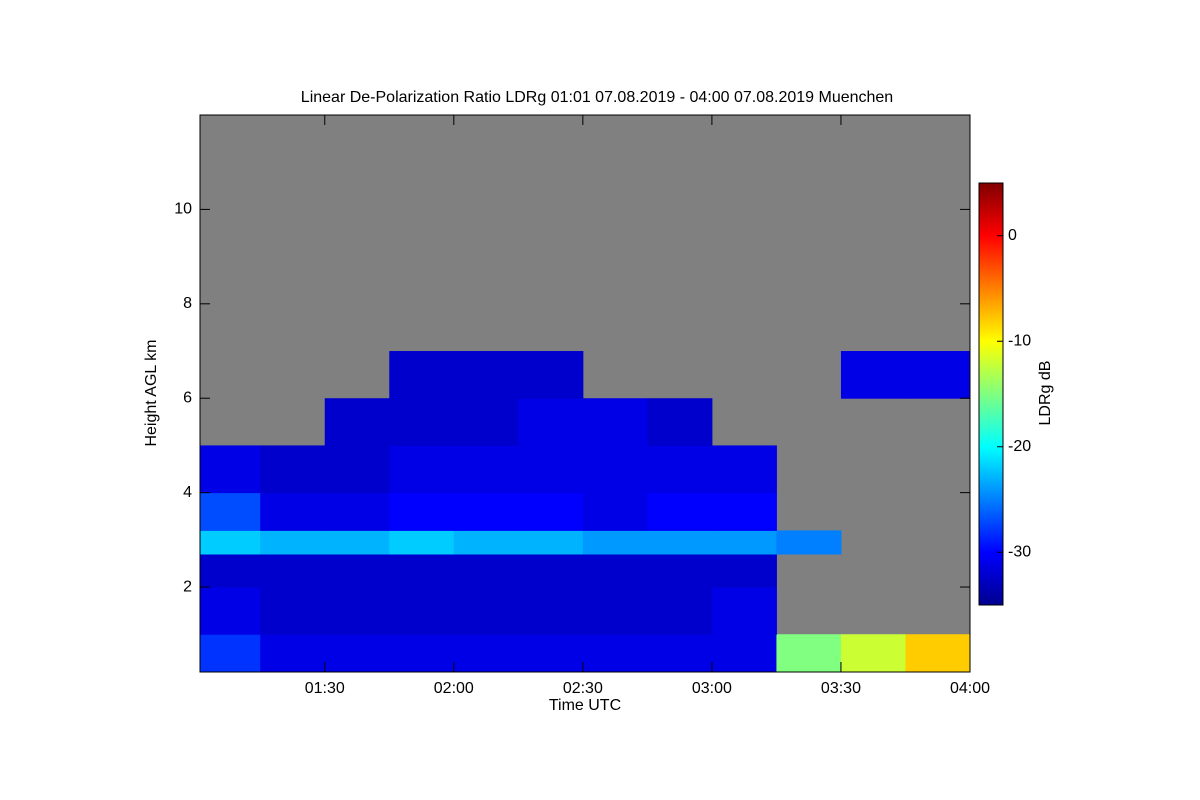  Describe the element at coordinates (183, 209) in the screenshot. I see `y-tick-label: 10` at that location.